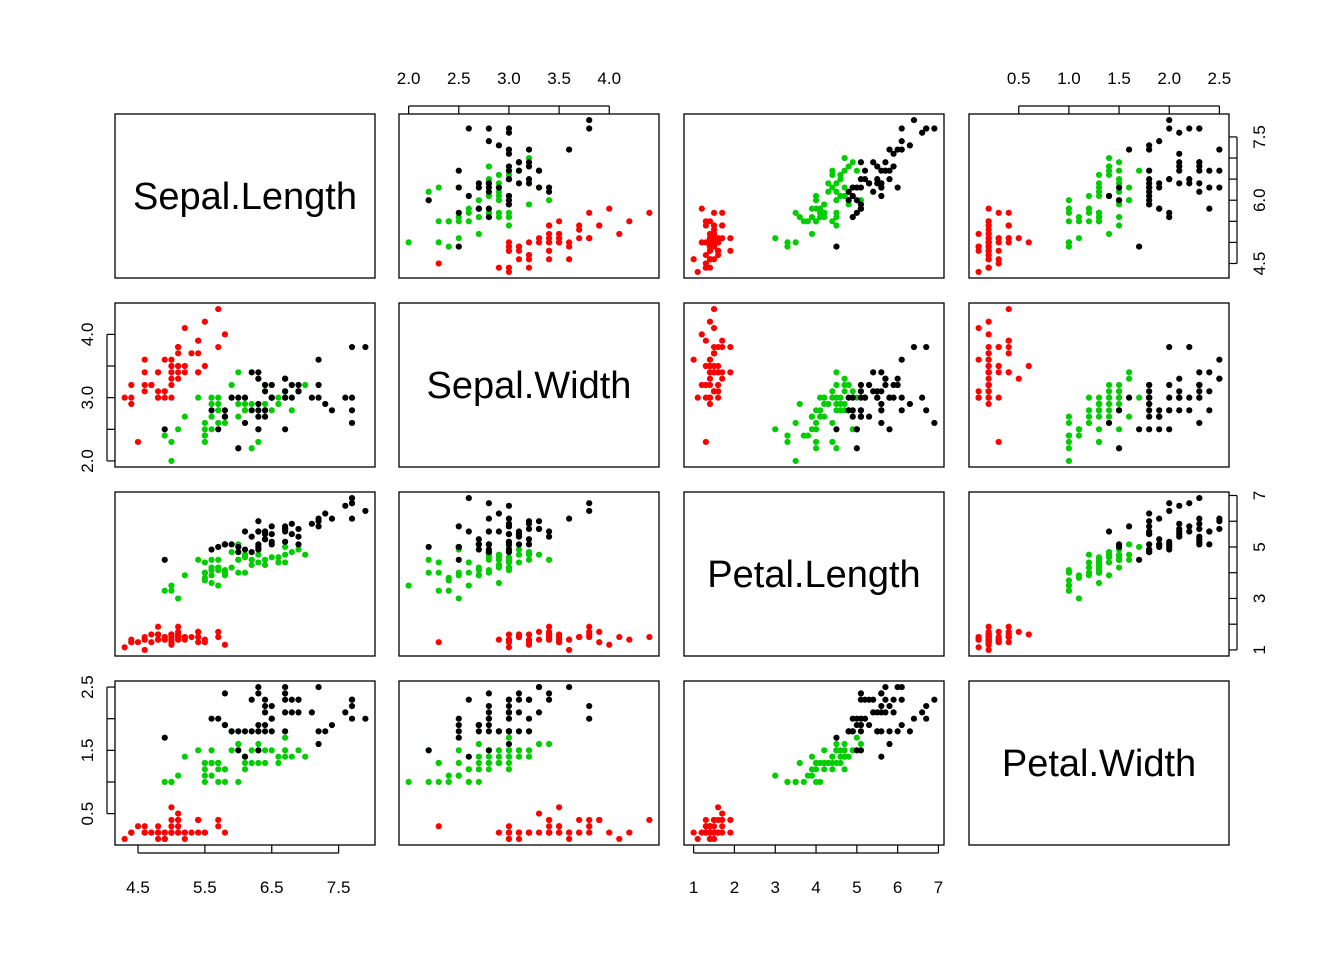  Describe the element at coordinates (559, 78) in the screenshot. I see `tick-label: 3.5` at that location.